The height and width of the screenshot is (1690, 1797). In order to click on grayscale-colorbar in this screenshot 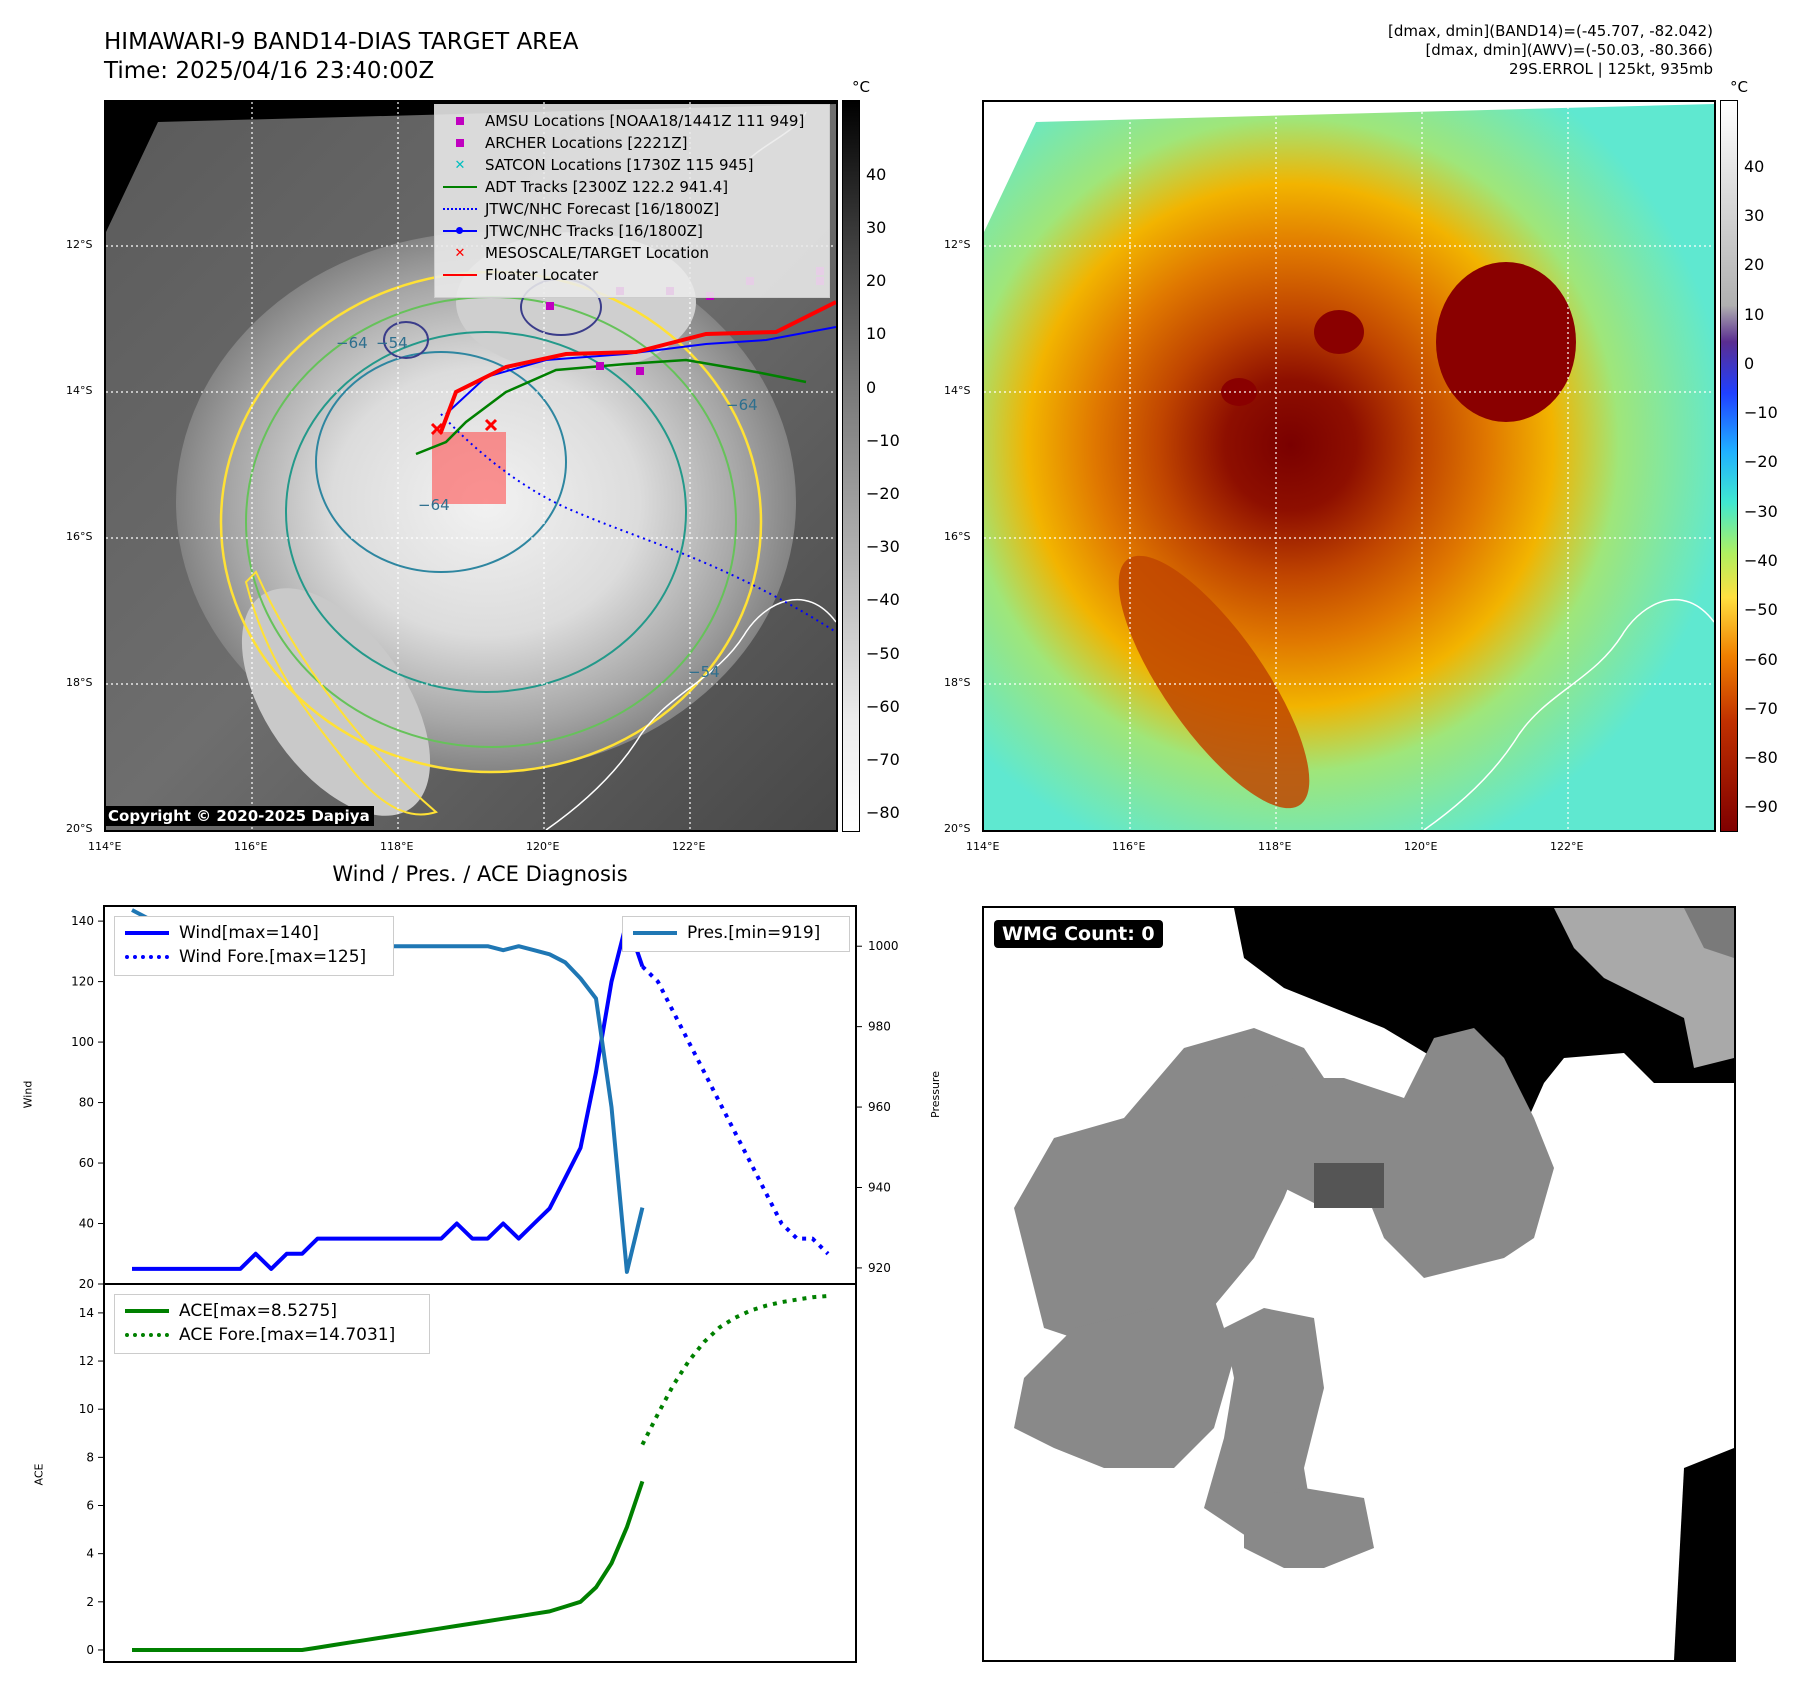, I will do `click(851, 466)`.